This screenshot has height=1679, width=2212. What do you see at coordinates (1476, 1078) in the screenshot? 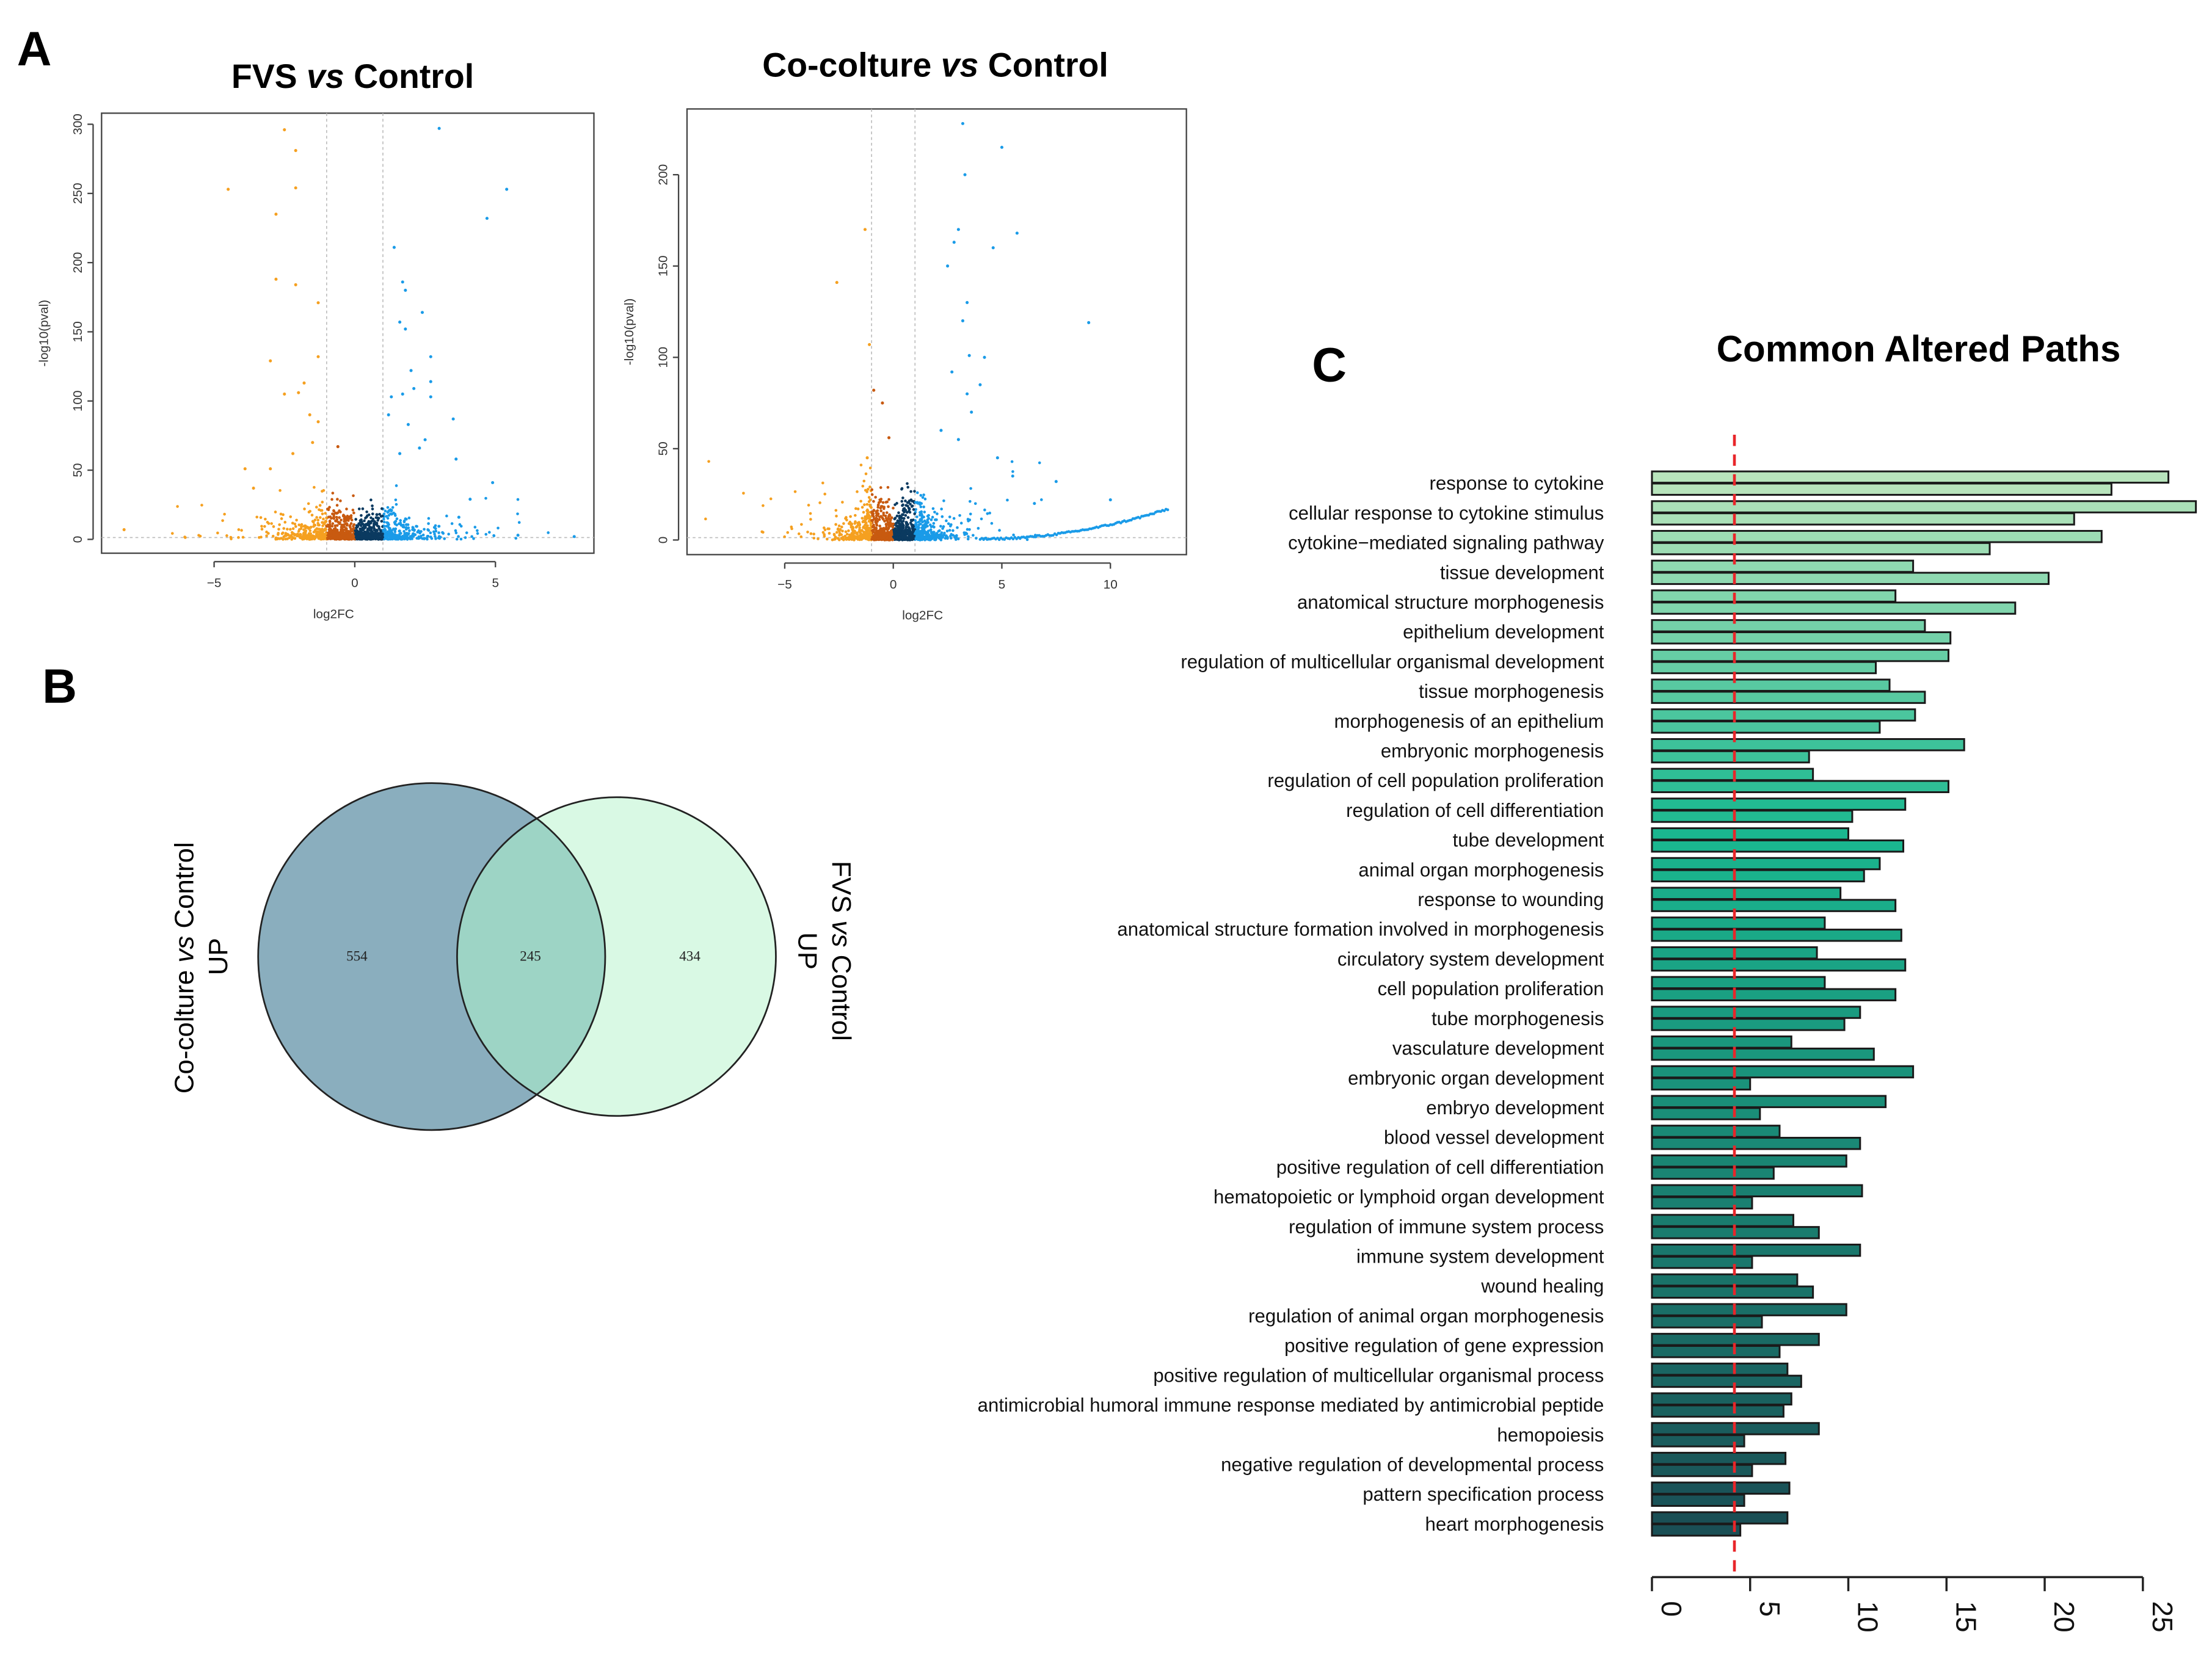
I see `bar-category-label: embryonic organ development` at bounding box center [1476, 1078].